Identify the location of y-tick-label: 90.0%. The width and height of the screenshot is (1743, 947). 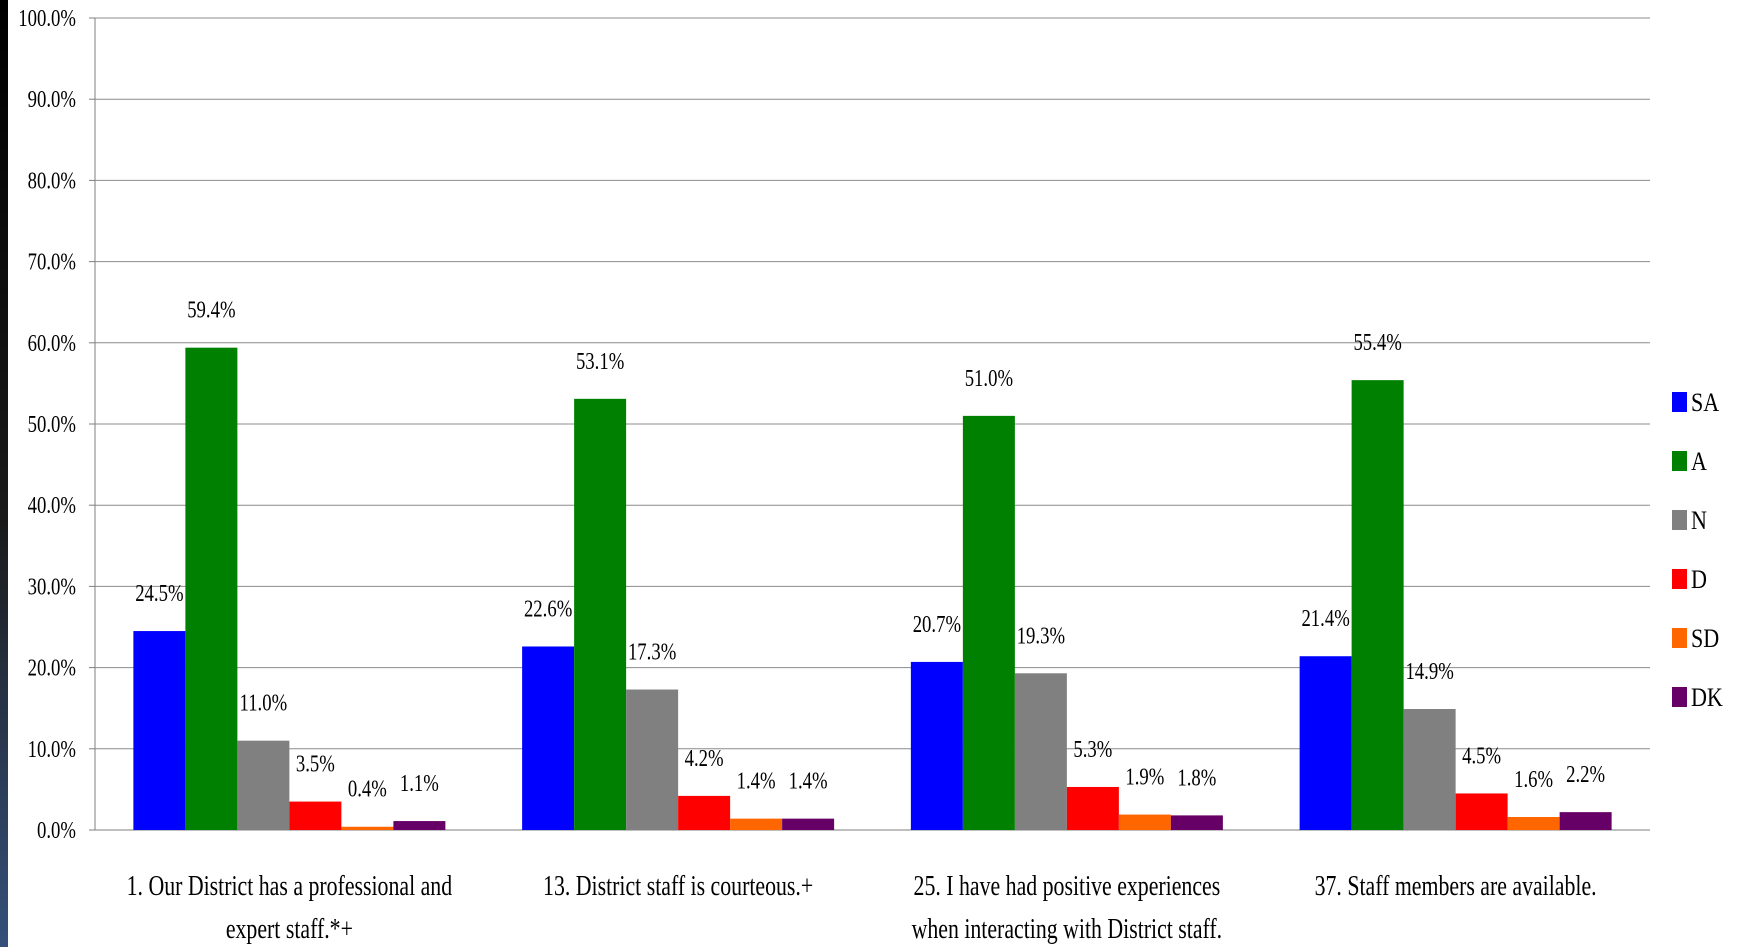
(52, 99).